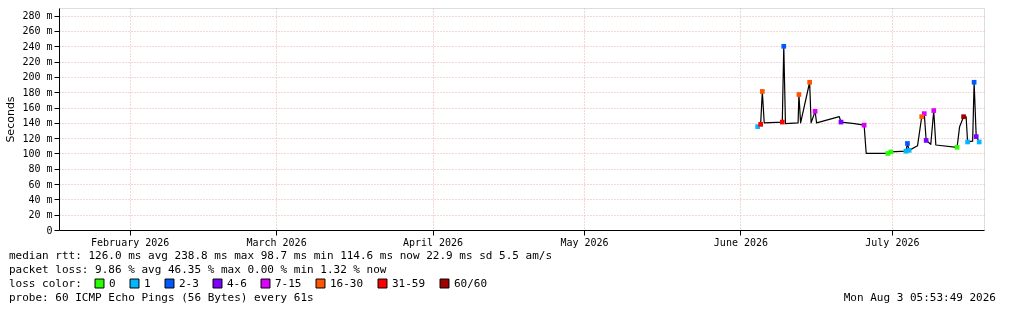 This screenshot has width=1028, height=319. What do you see at coordinates (45, 283) in the screenshot?
I see `legend-title: loss color:` at bounding box center [45, 283].